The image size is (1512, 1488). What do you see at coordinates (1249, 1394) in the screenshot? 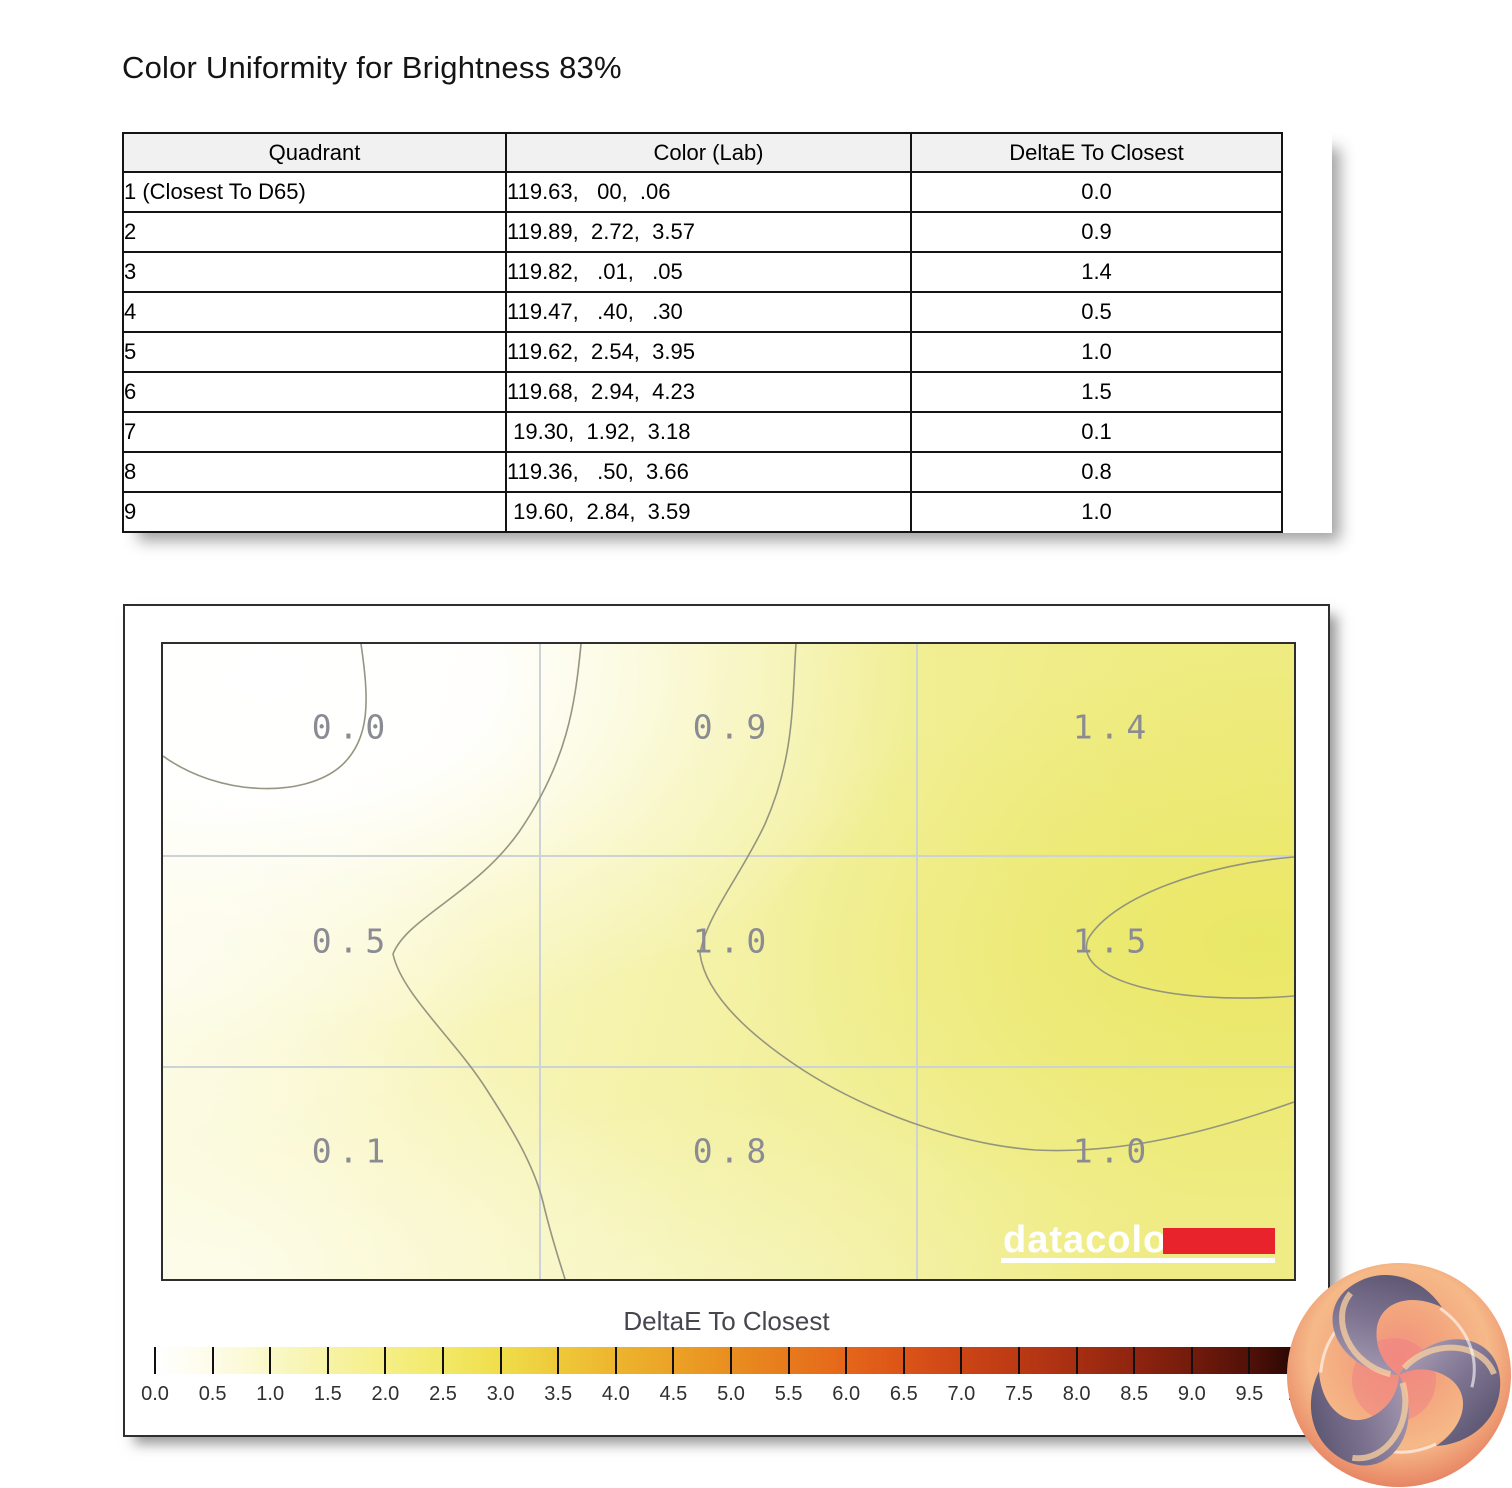
I see `colorbar-tick-label: 9.5` at bounding box center [1249, 1394].